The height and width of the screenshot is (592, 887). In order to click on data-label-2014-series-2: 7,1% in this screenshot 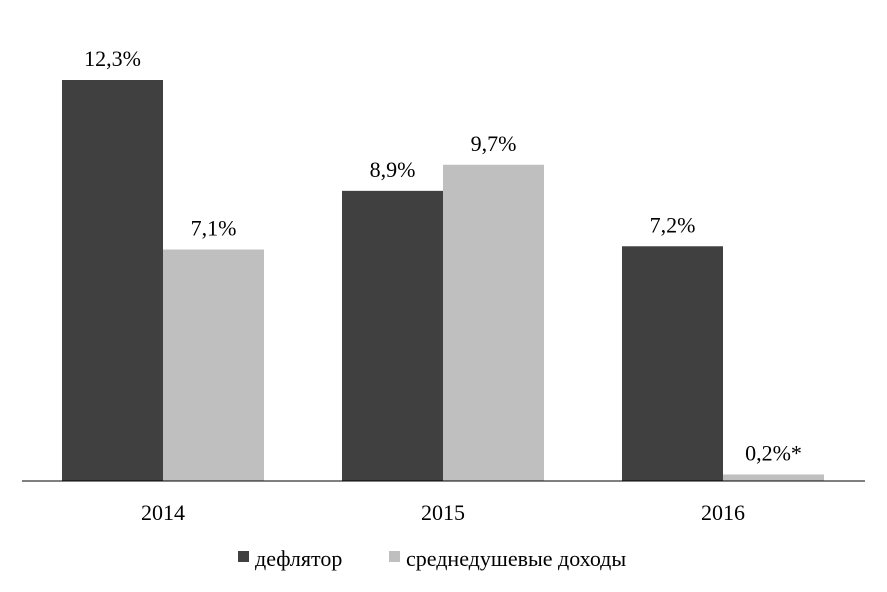, I will do `click(214, 228)`.